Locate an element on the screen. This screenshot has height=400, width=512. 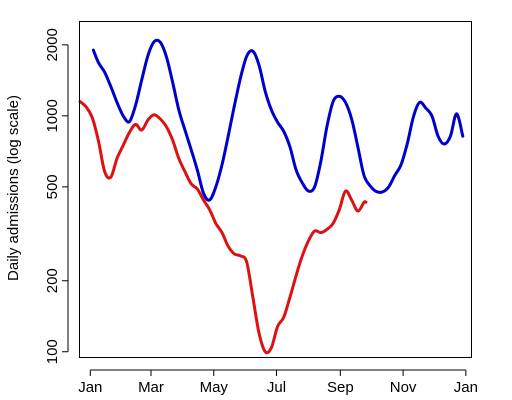
y-tick-label: 500 is located at coordinates (52, 186).